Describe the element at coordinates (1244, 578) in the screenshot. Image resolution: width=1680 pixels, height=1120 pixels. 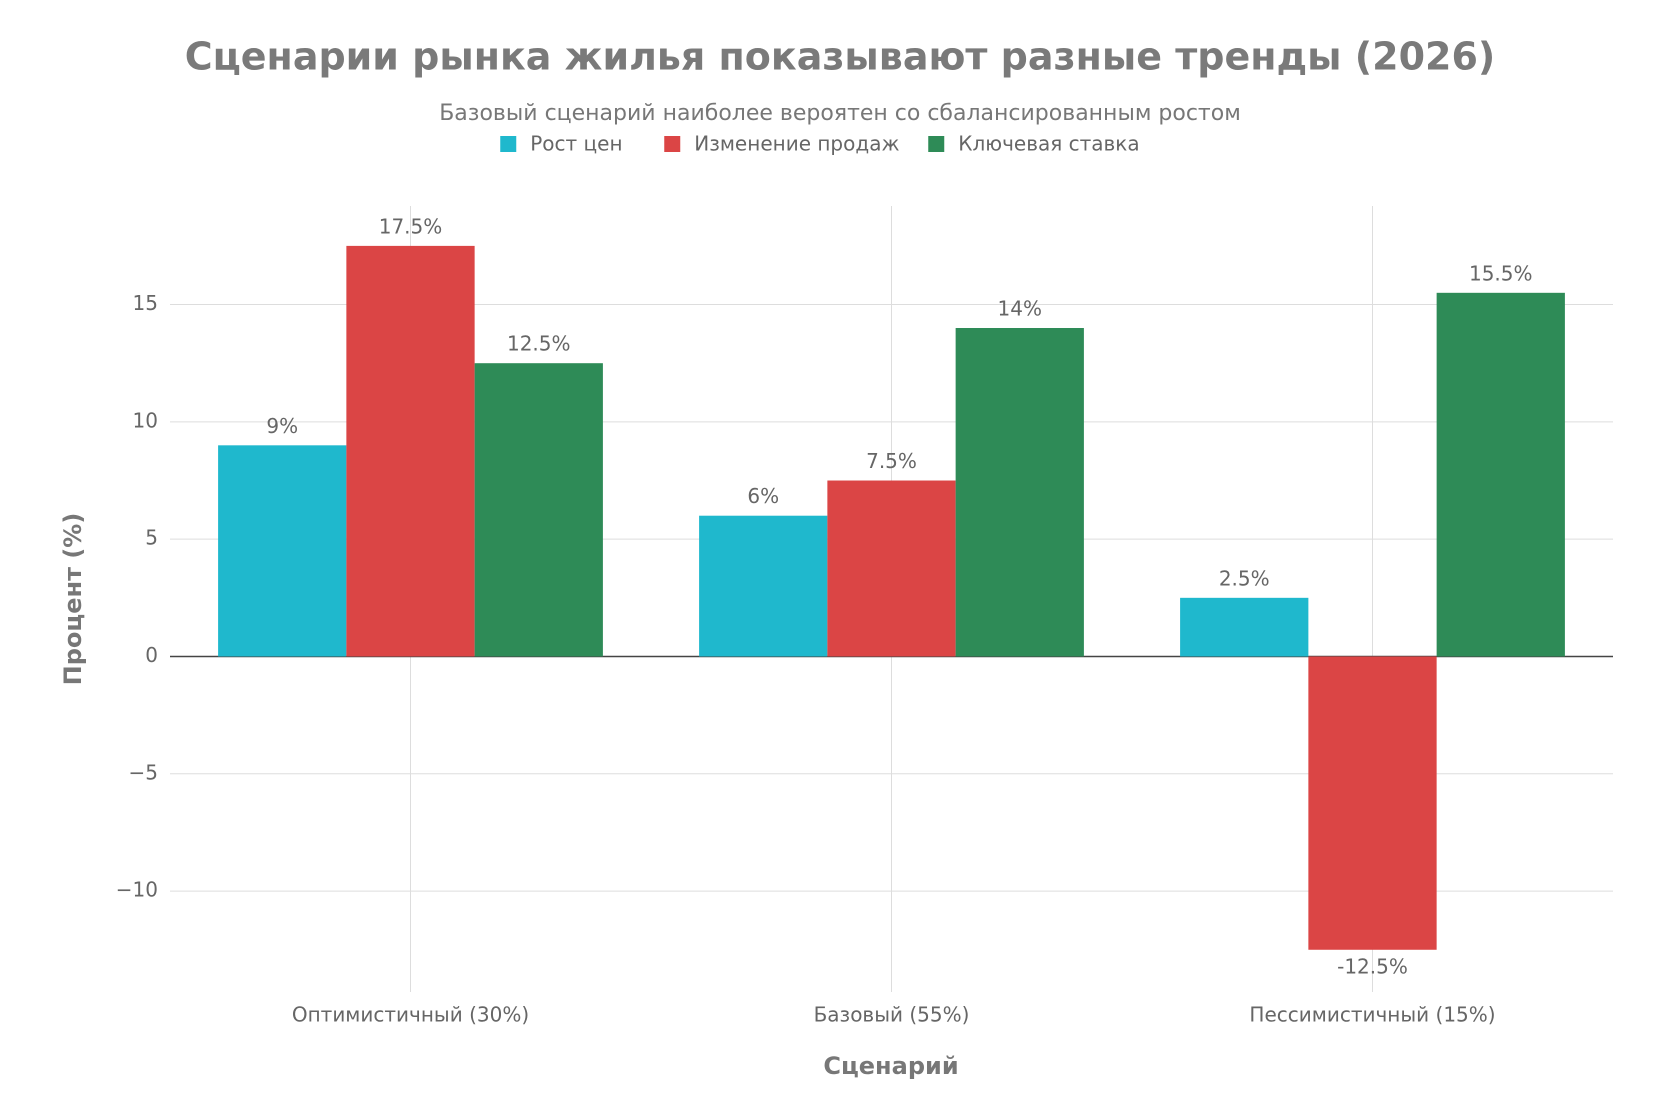
I see `value-label: 2.5%` at that location.